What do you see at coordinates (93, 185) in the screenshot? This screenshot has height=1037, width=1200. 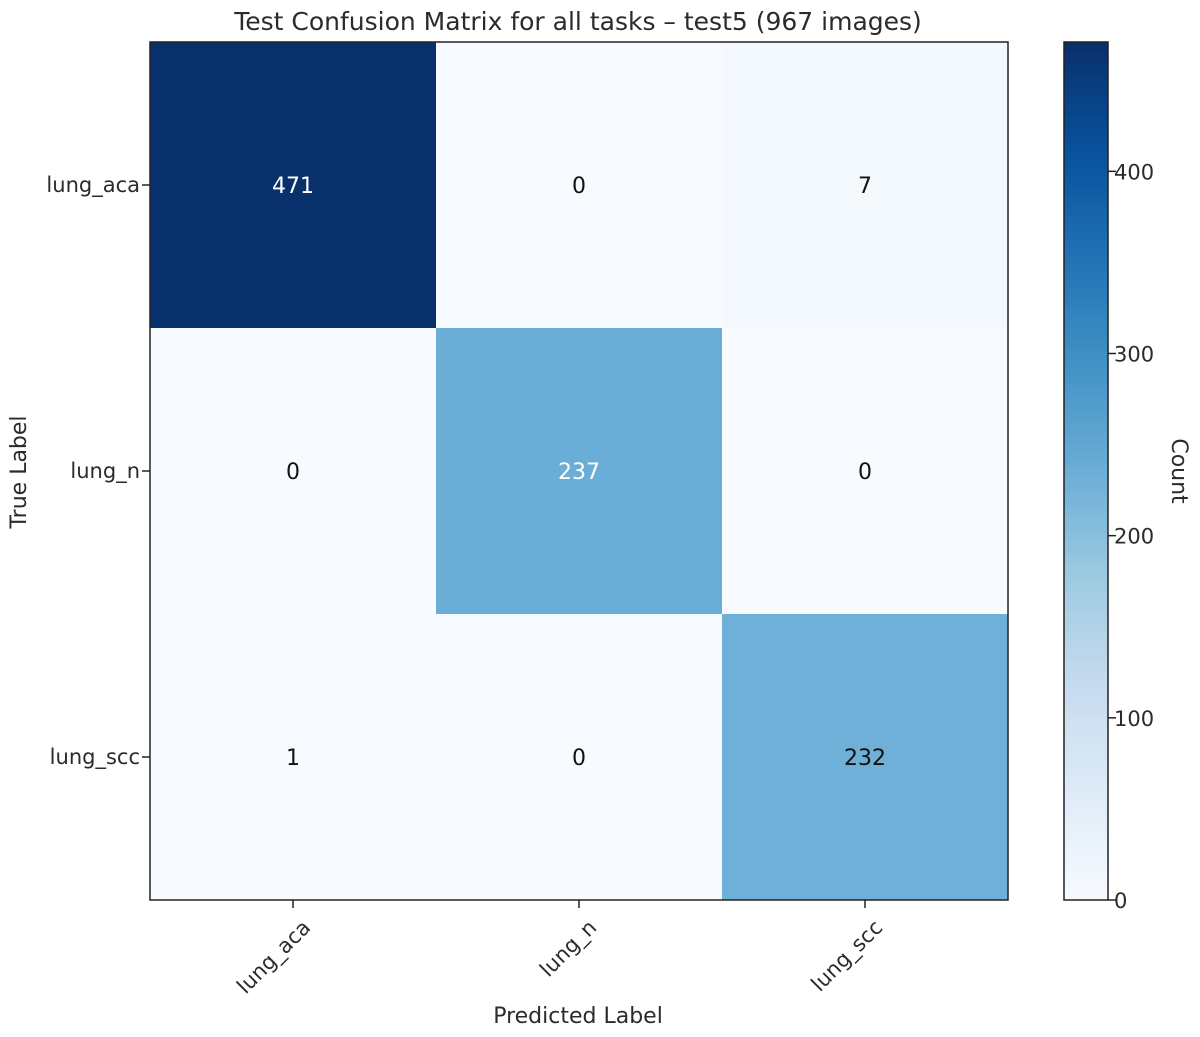 I see `y-tick-label: lung_aca` at bounding box center [93, 185].